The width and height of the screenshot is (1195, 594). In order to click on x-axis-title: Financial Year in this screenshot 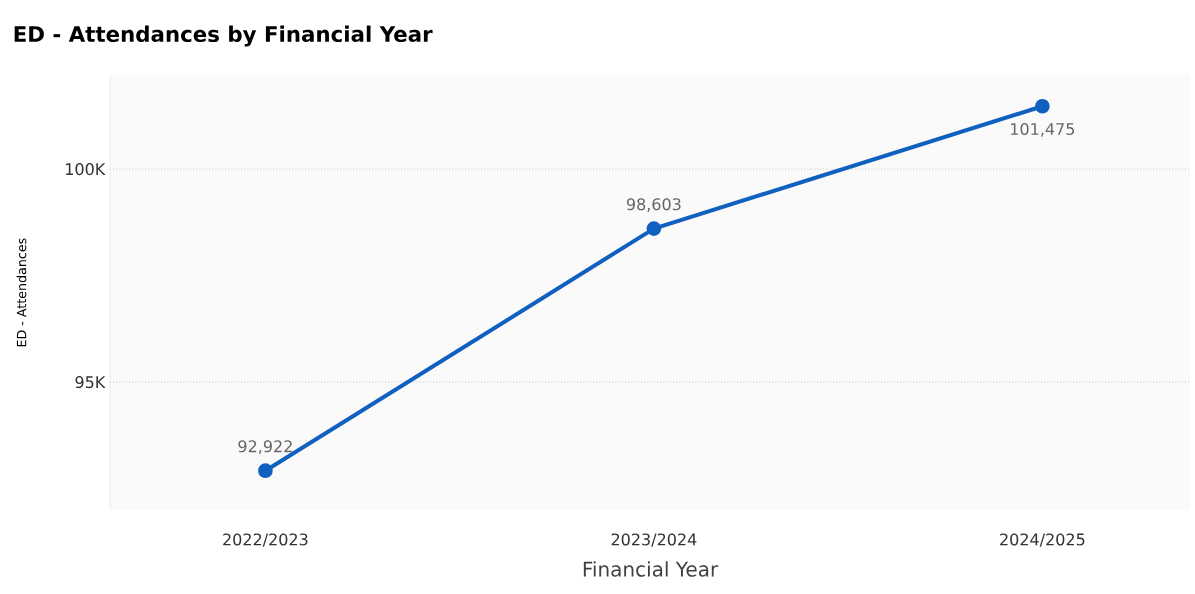, I will do `click(651, 569)`.